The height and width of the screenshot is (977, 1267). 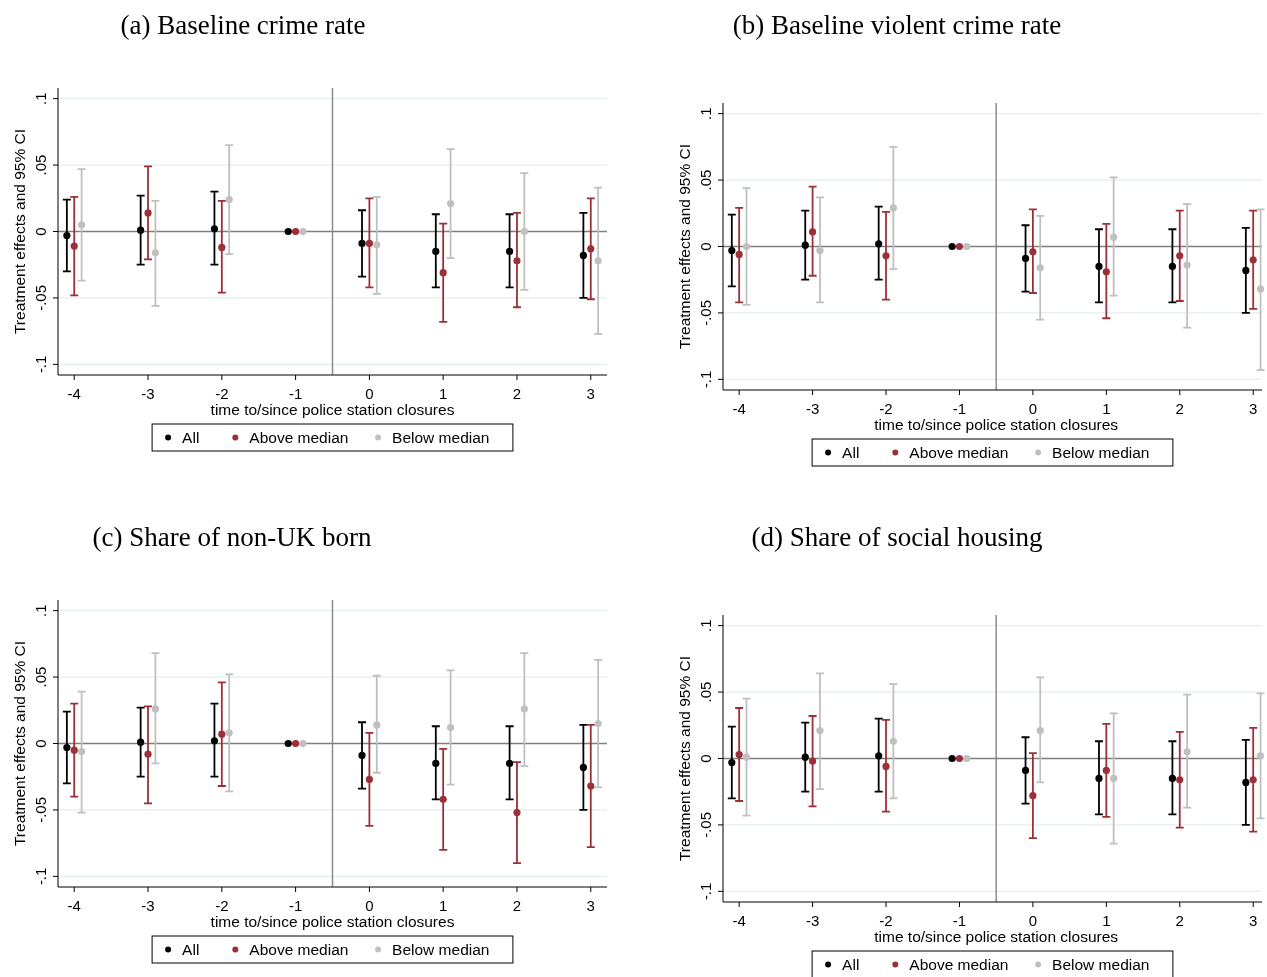 What do you see at coordinates (243, 25) in the screenshot?
I see `chart-title: (a) Baseline crime rate` at bounding box center [243, 25].